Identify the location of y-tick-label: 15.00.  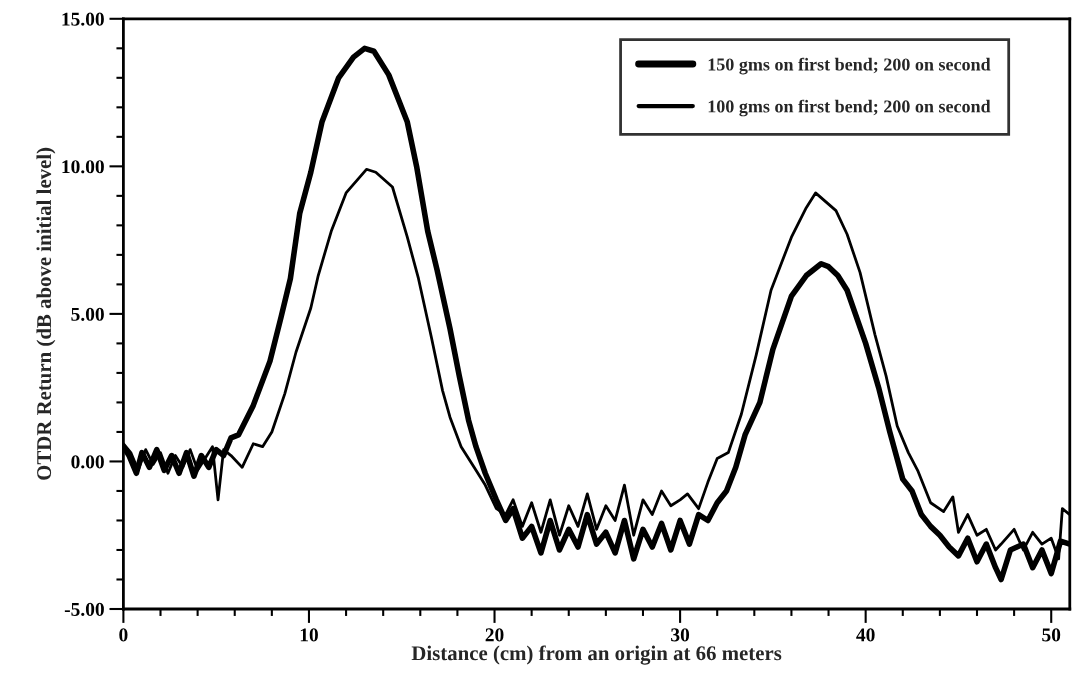
(83, 19).